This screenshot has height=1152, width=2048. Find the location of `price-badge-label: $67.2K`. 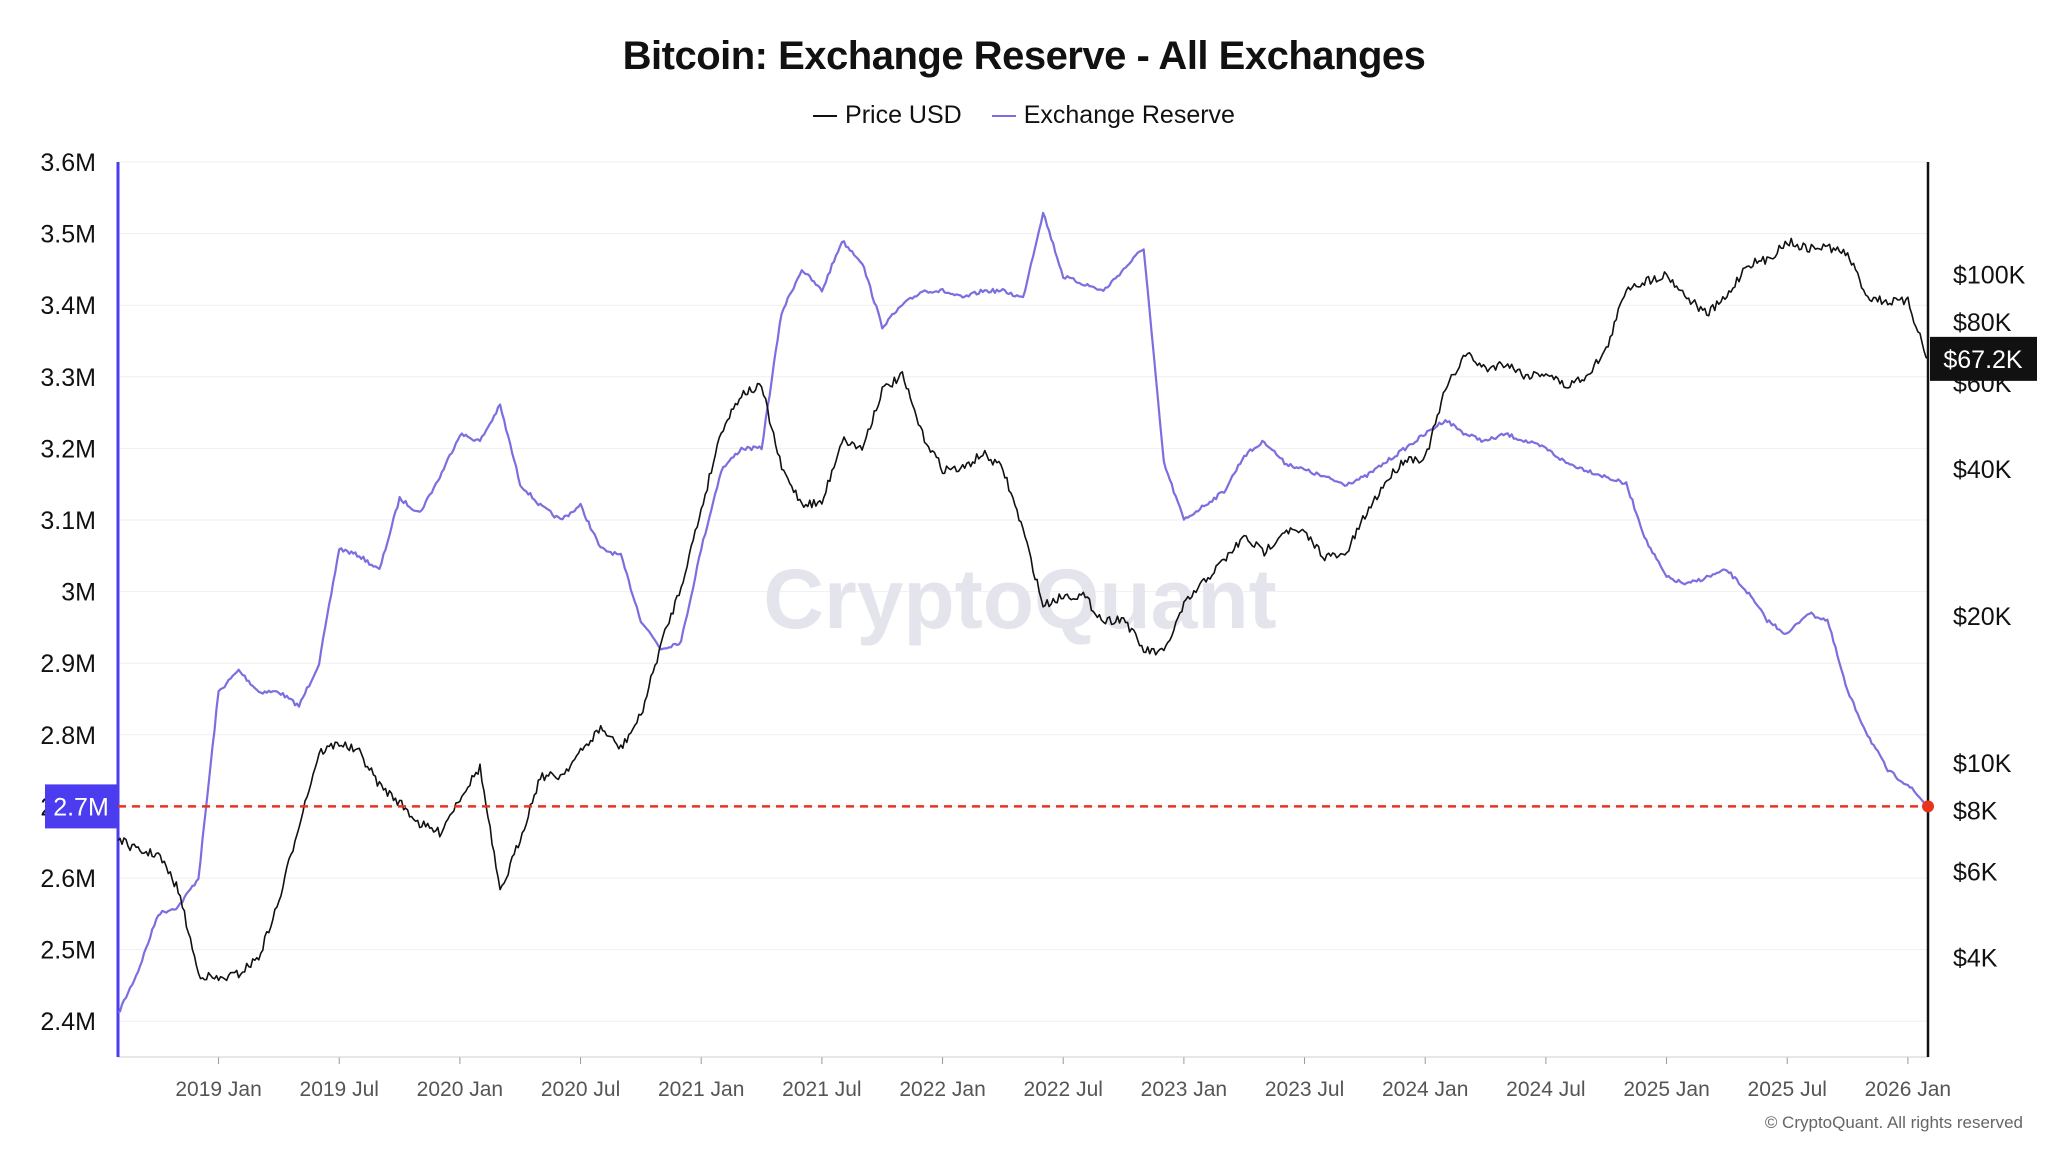

price-badge-label: $67.2K is located at coordinates (1983, 360).